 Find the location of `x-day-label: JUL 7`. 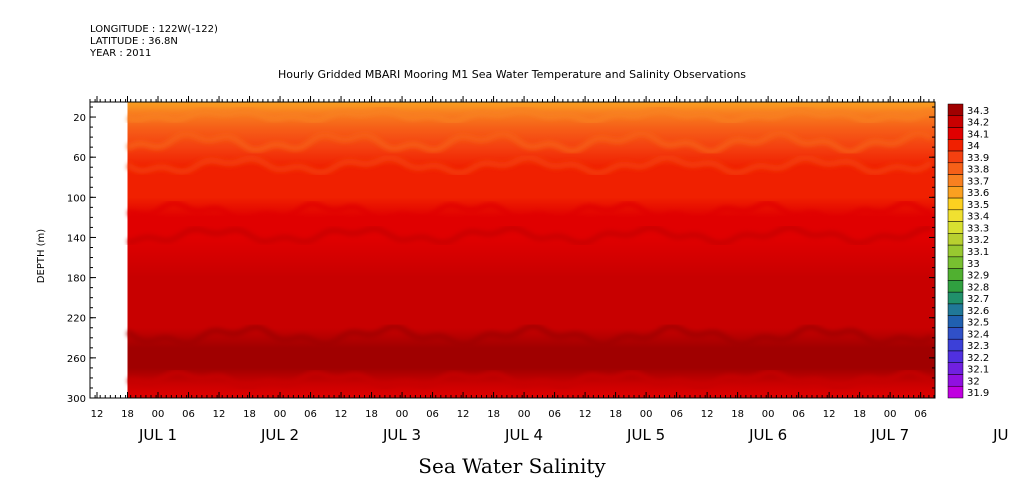

x-day-label: JUL 7 is located at coordinates (889, 435).